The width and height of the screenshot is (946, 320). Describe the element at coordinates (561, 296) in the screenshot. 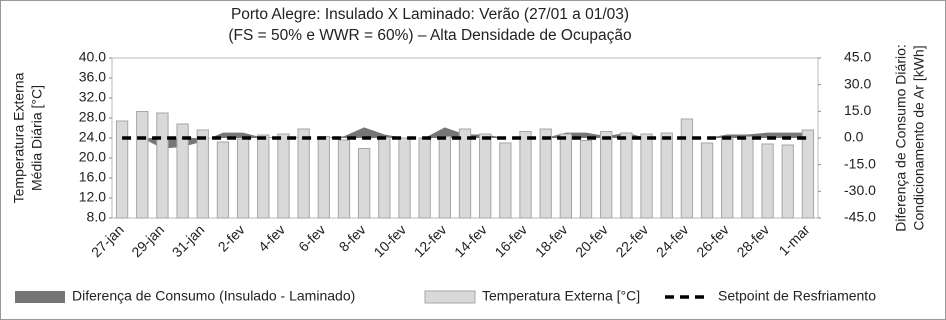

I see `legend-label: Temperatura Externa [°C]` at that location.